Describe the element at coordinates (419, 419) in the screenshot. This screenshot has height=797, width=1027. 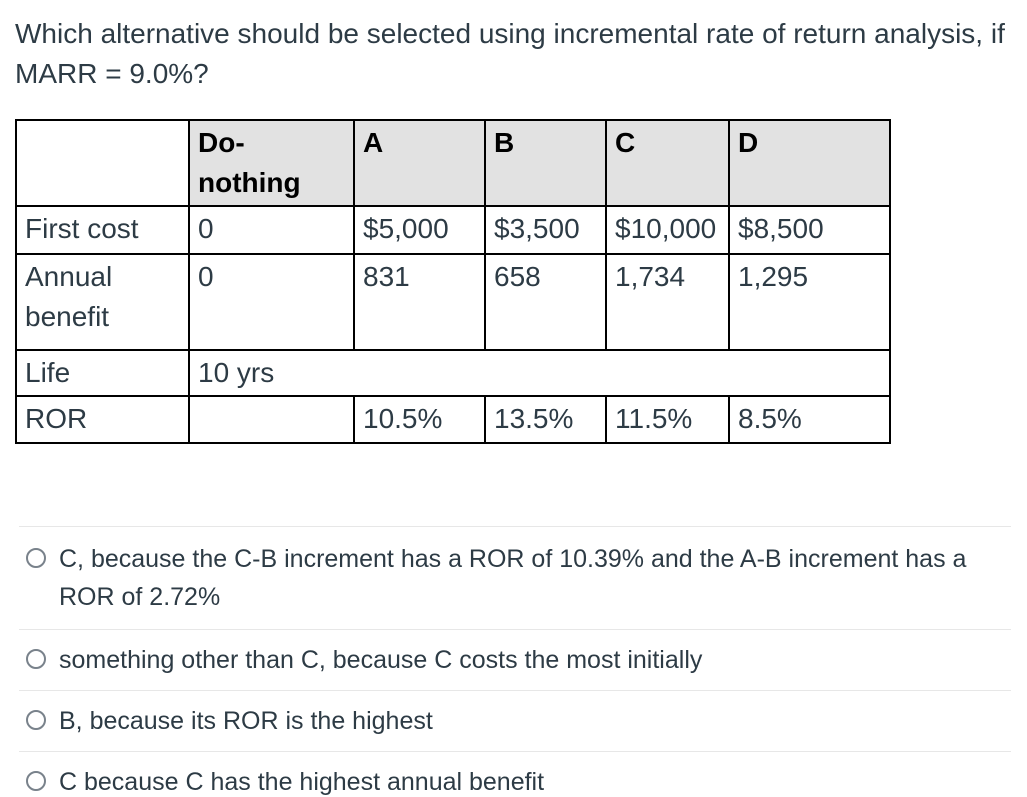
I see `table-cell: 10.5%` at that location.